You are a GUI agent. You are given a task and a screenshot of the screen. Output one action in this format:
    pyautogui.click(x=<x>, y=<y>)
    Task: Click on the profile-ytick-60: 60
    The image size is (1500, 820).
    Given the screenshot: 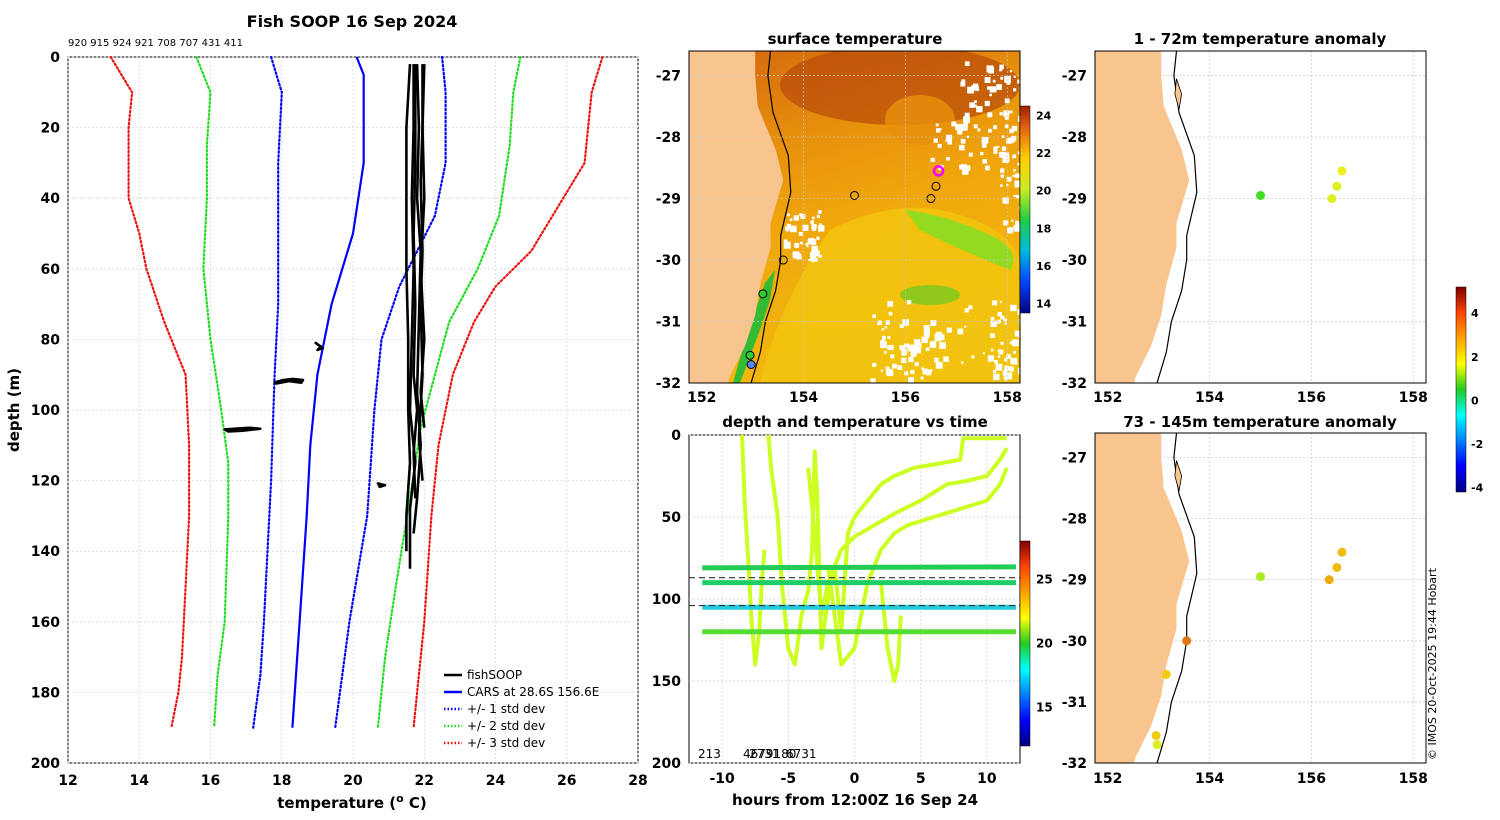 What is the action you would take?
    pyautogui.click(x=51, y=270)
    